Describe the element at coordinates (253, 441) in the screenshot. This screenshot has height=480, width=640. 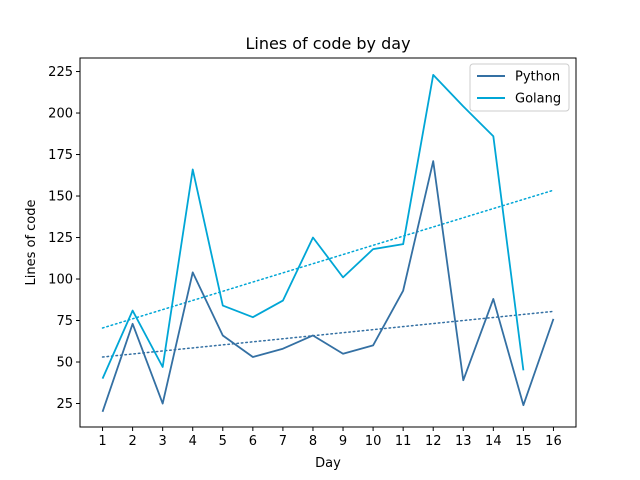
I see `x-tick-label: 6` at that location.